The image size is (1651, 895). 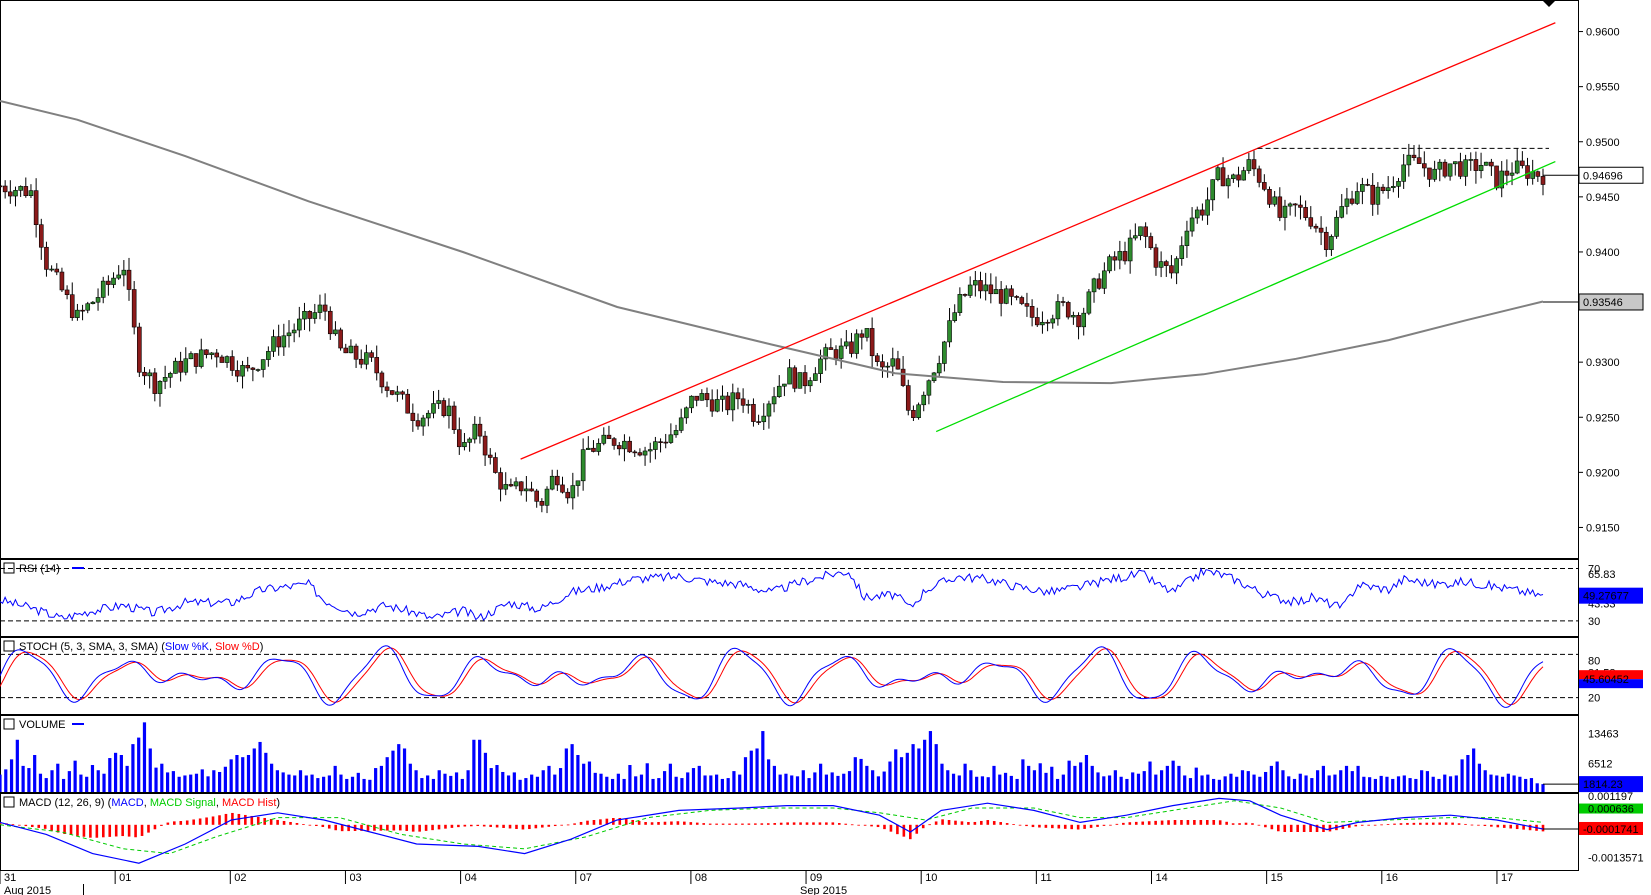 I want to click on volume-toggle-box, so click(x=9, y=724).